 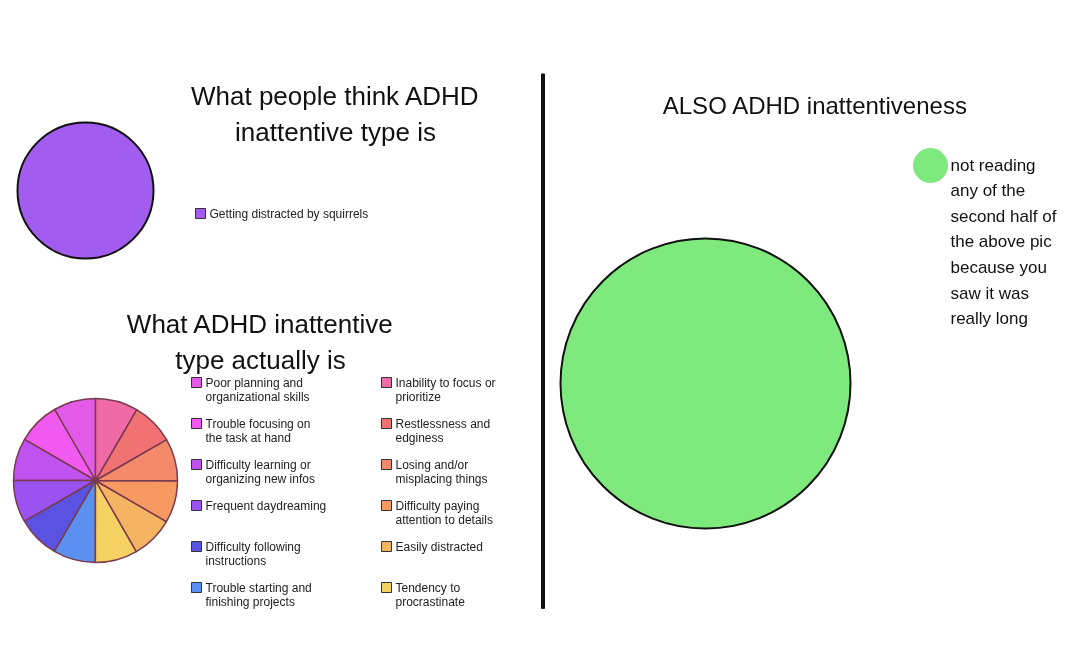 I want to click on legend-label: Difficulty learning or organizing new infos, so click(x=260, y=471).